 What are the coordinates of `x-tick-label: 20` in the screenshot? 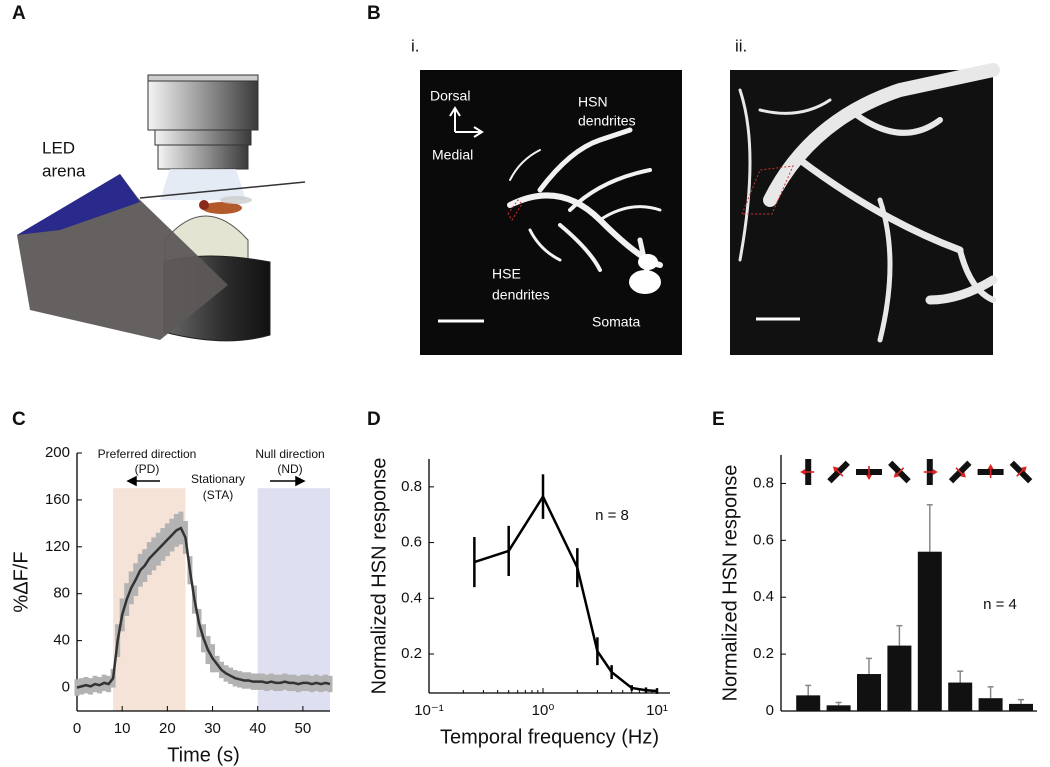 It's located at (167, 728).